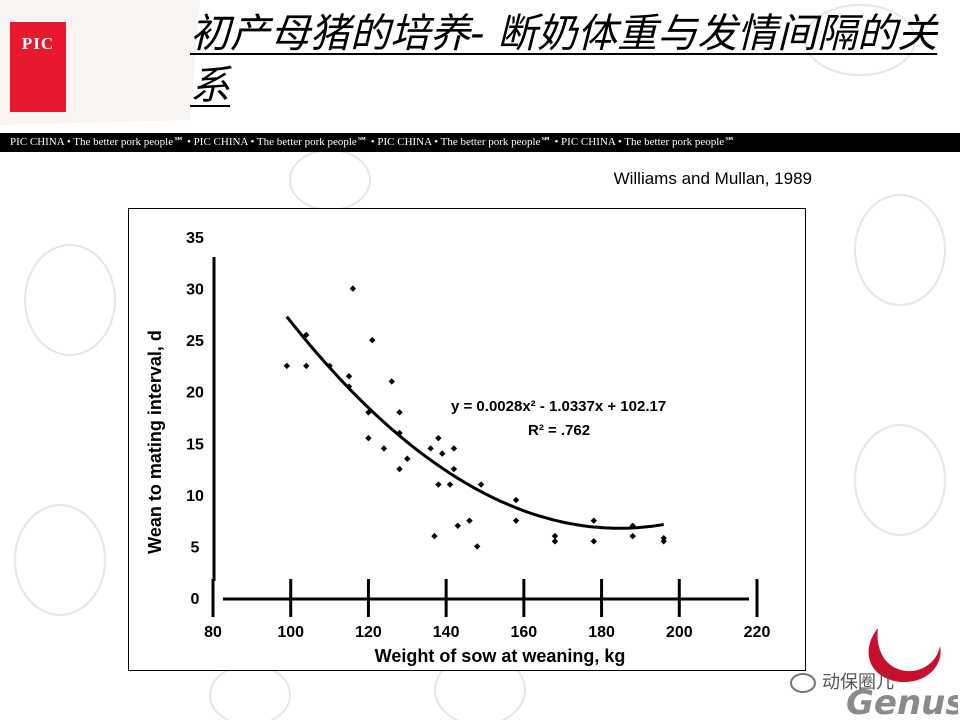 This screenshot has width=960, height=720. I want to click on trendline-equation: y = 0.0028x² - 1.0337x + 102.17, so click(558, 406).